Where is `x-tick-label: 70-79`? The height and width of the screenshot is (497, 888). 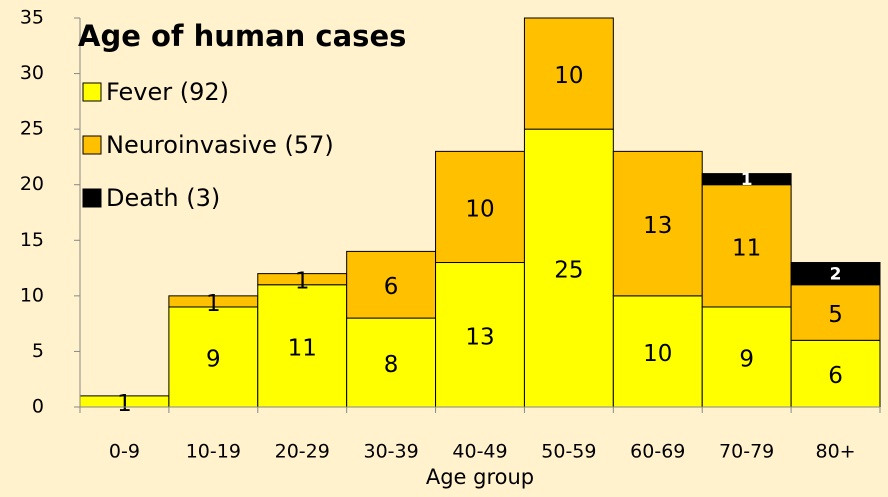
x-tick-label: 70-79 is located at coordinates (746, 452).